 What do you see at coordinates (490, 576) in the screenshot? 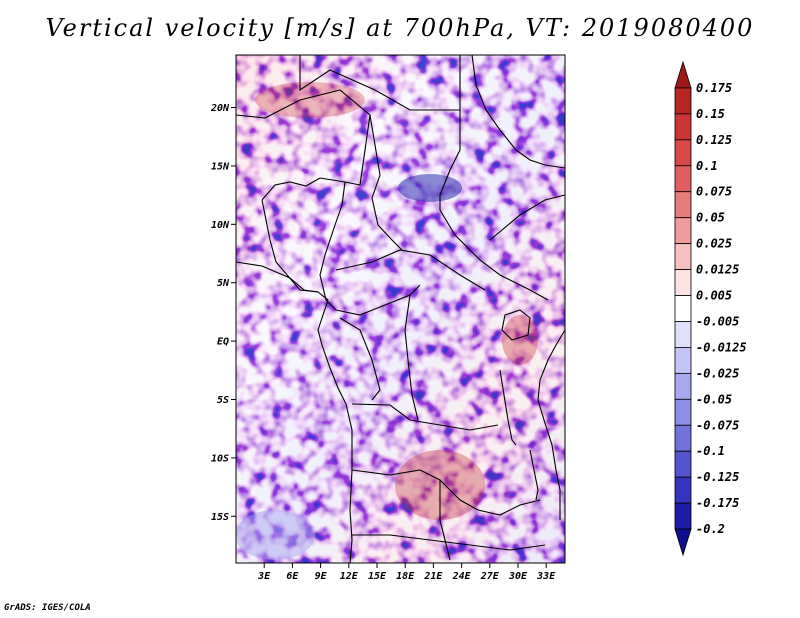
I see `lon-tick-label: 27E` at bounding box center [490, 576].